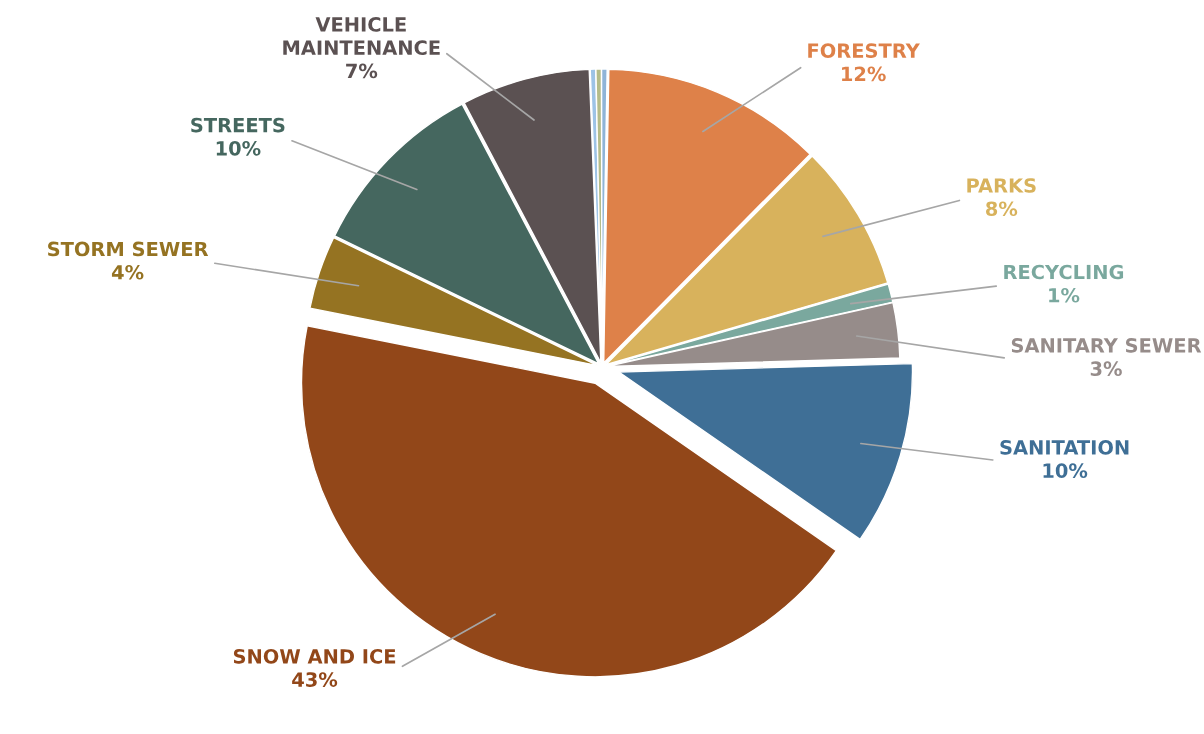 This screenshot has height=734, width=1204. Describe the element at coordinates (314, 656) in the screenshot. I see `slice-label: SNOW AND ICE` at that location.